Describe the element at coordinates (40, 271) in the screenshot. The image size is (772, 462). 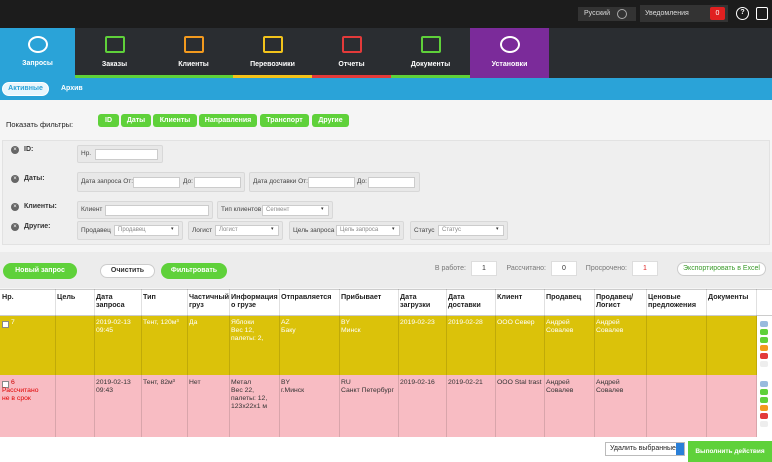
I see `new-request-button: Новый запрос` at that location.